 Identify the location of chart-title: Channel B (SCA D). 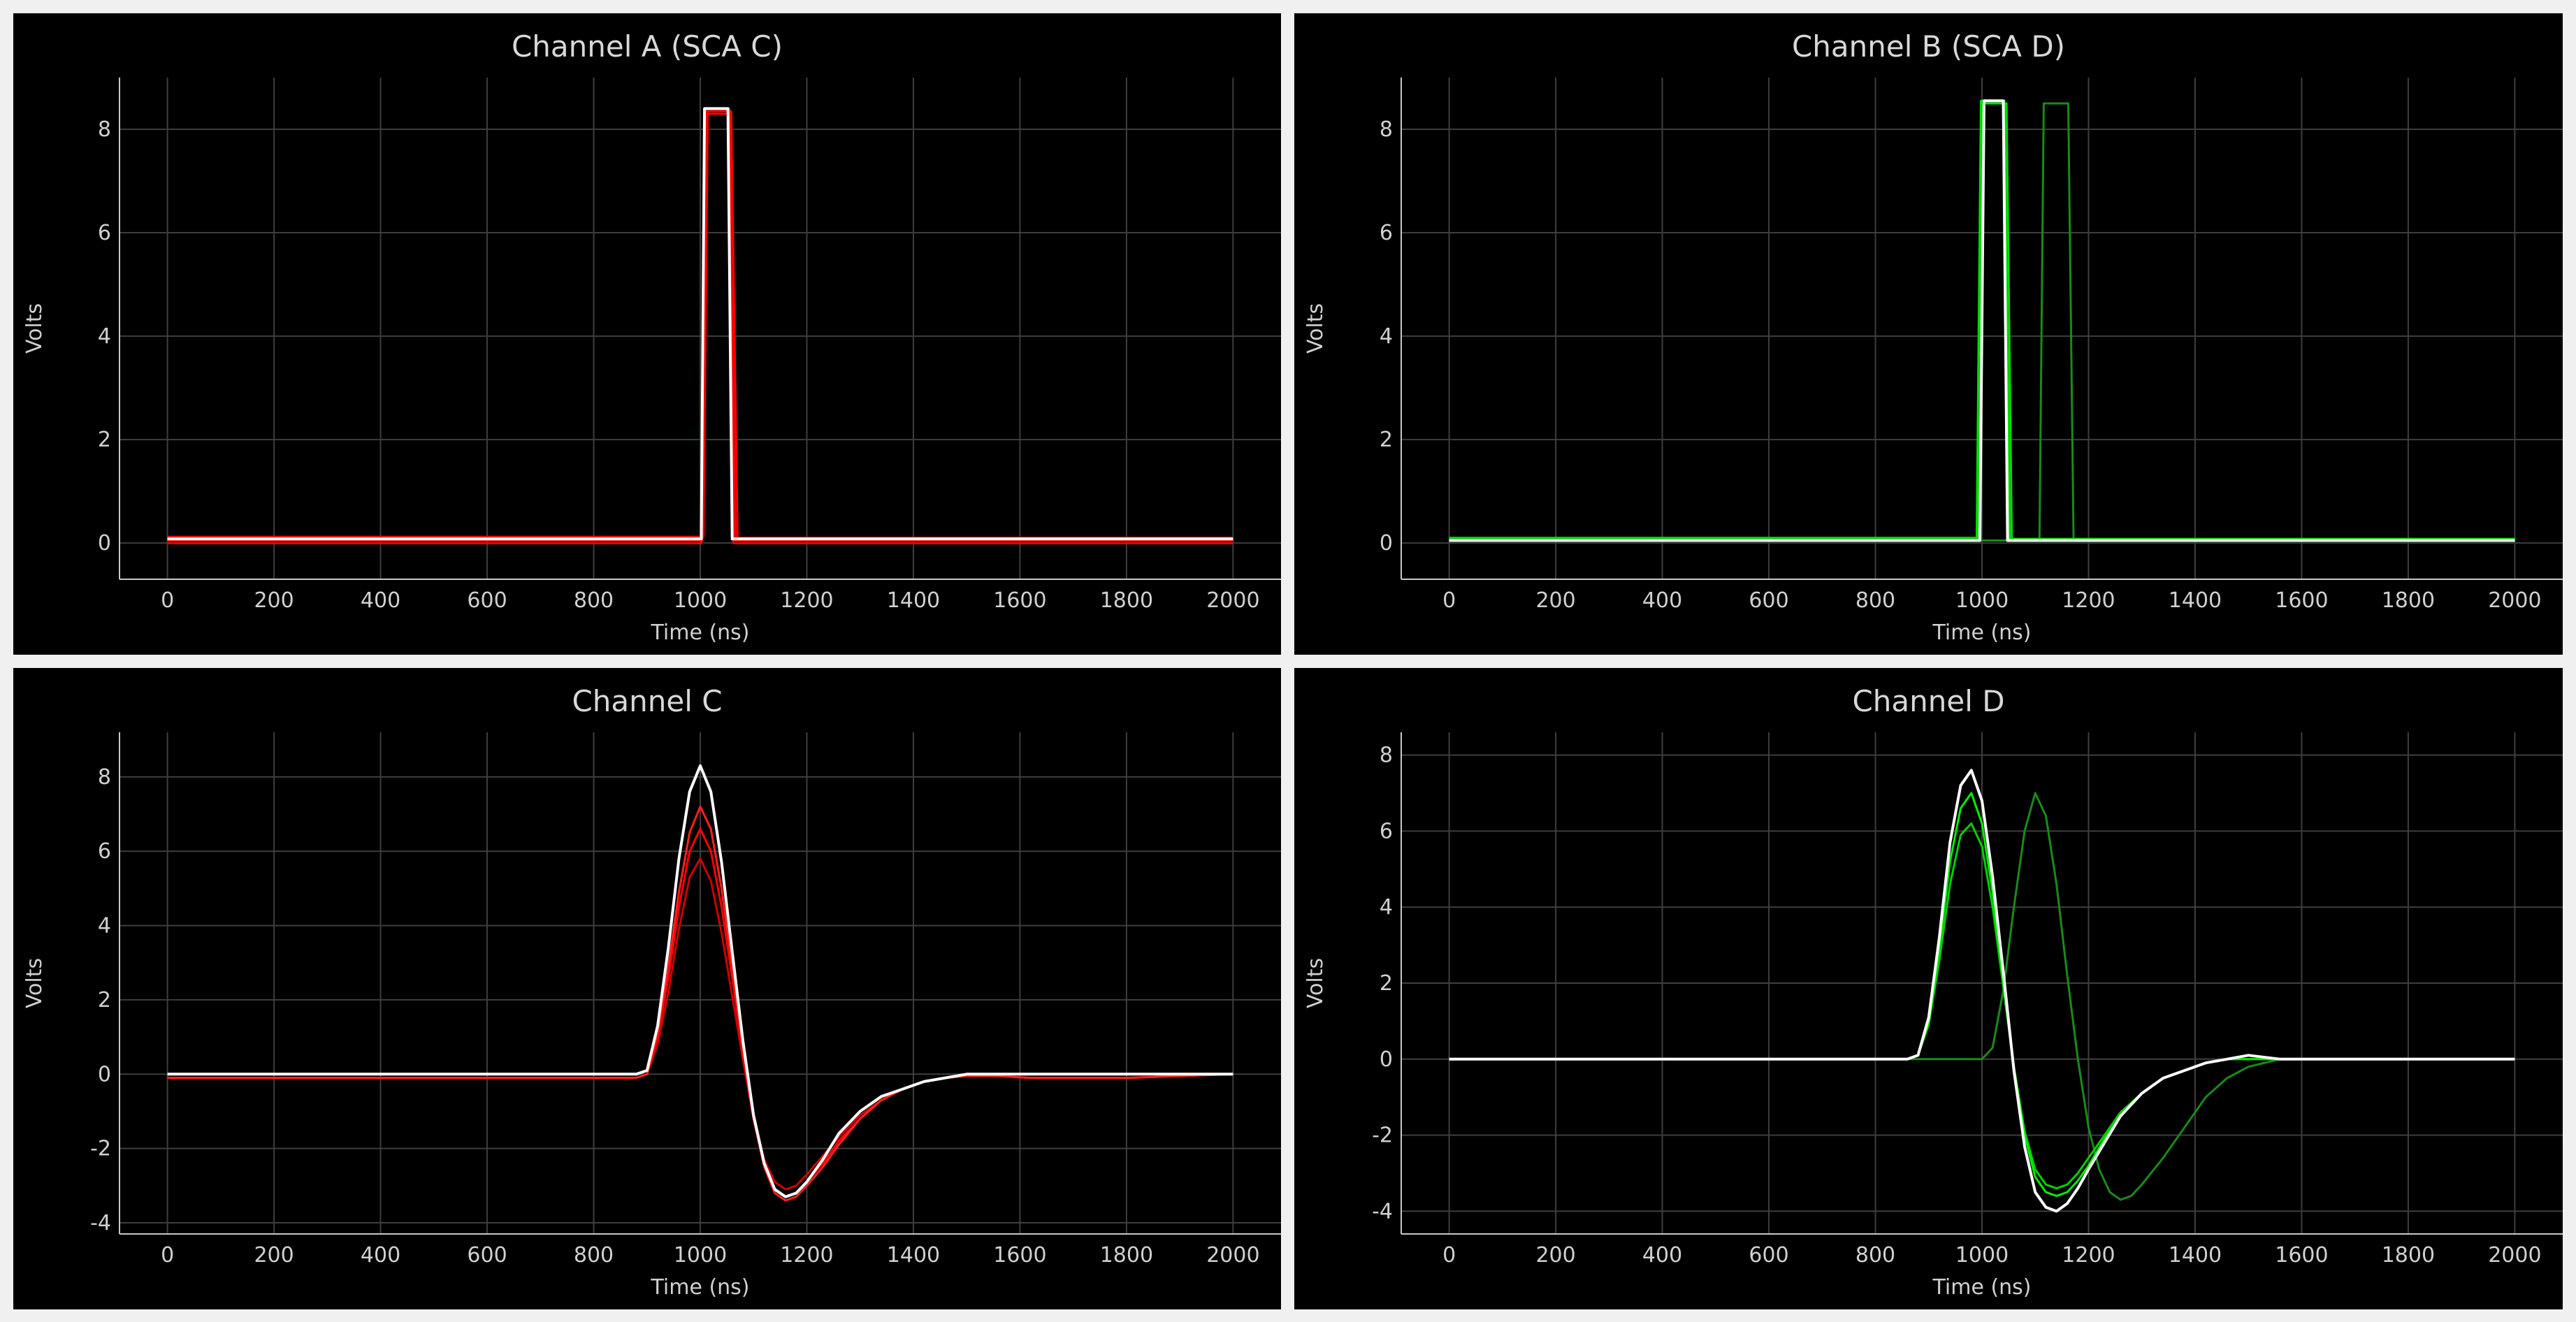
(1929, 46).